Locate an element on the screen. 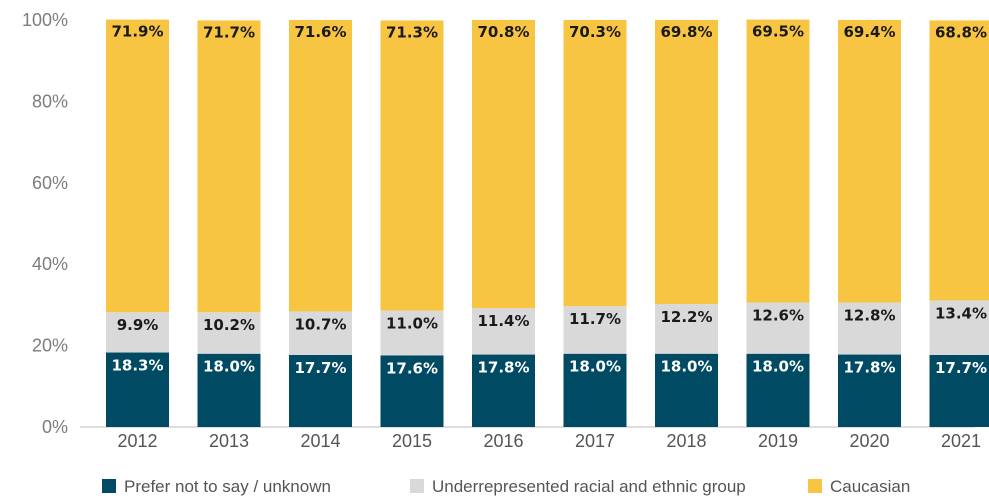 Image resolution: width=989 pixels, height=499 pixels. data-label: 68.8% is located at coordinates (961, 32).